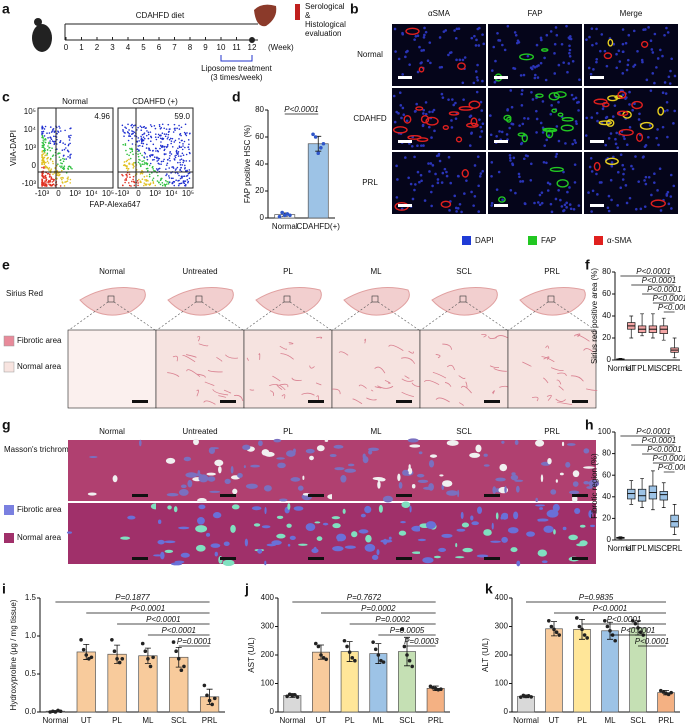 The image size is (685, 728). What do you see at coordinates (6, 265) in the screenshot?
I see `panel-label: e` at bounding box center [6, 265].